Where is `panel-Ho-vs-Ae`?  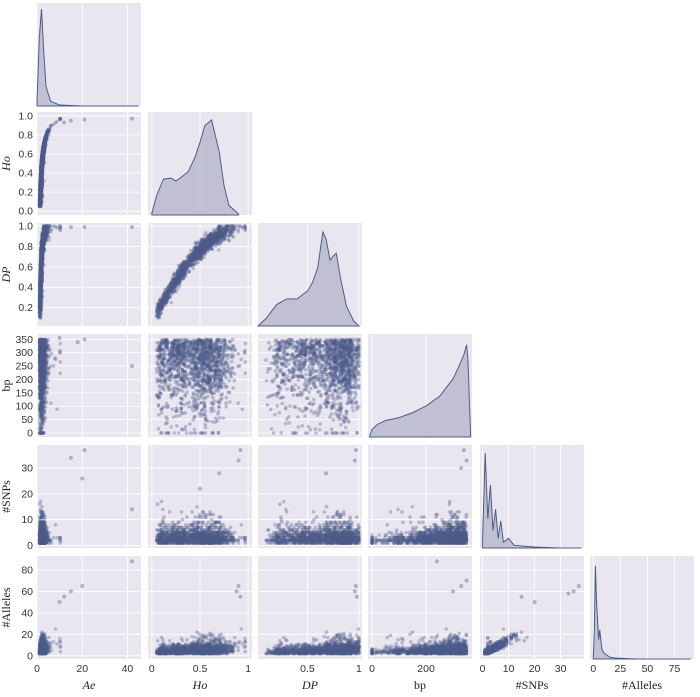
panel-Ho-vs-Ae is located at coordinates (89, 163).